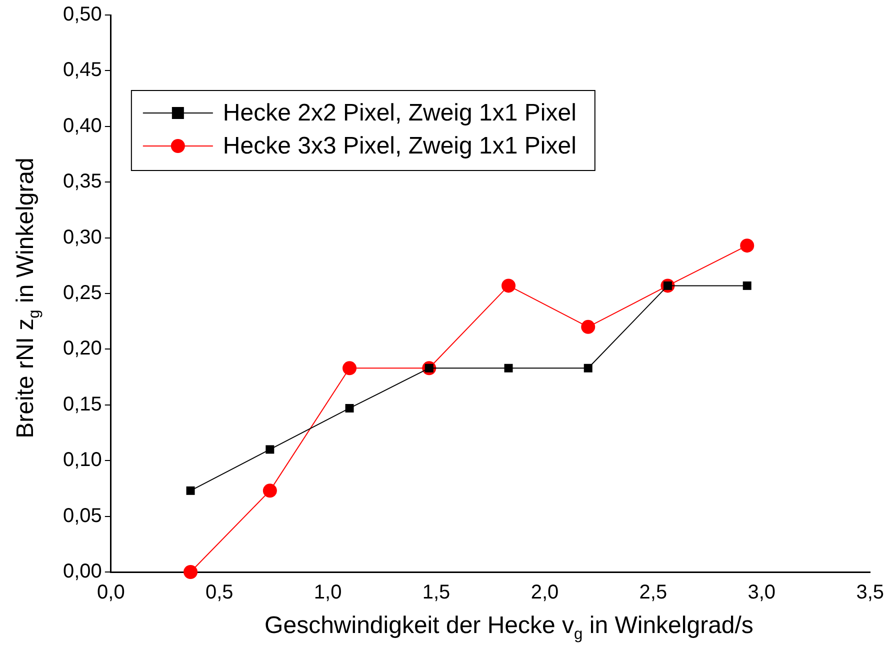 The width and height of the screenshot is (887, 653). Describe the element at coordinates (399, 113) in the screenshot. I see `legend-label: Hecke 2x2 Pixel, Zweig 1x1 Pixel` at that location.